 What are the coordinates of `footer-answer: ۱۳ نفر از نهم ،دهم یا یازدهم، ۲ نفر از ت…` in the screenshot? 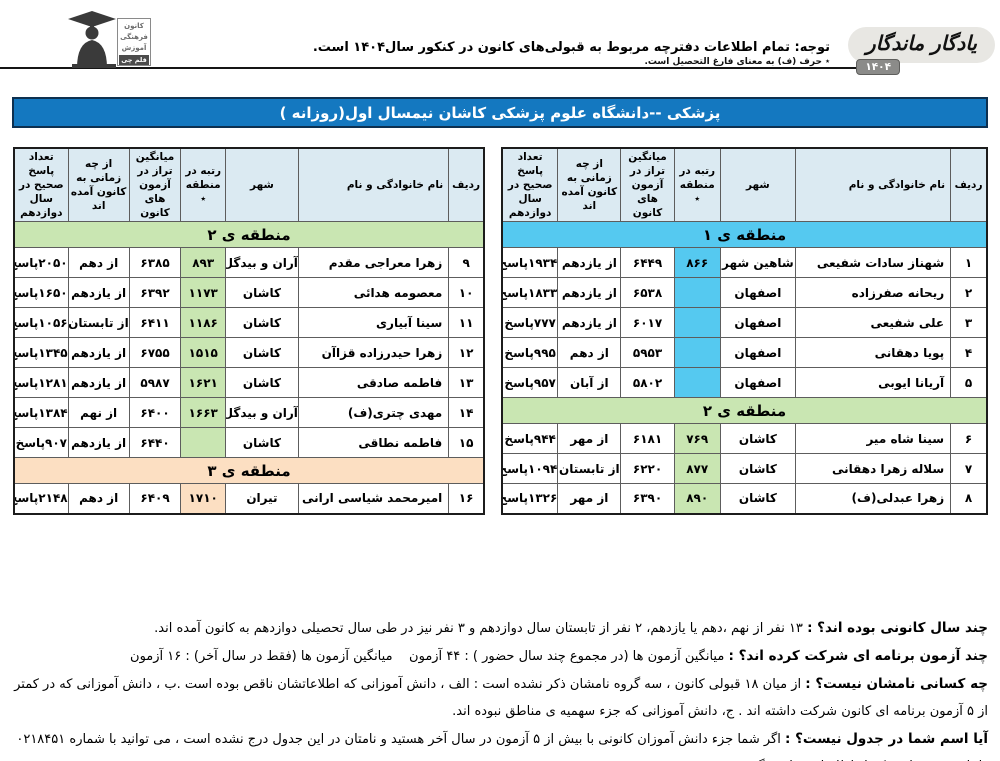 It's located at (478, 628).